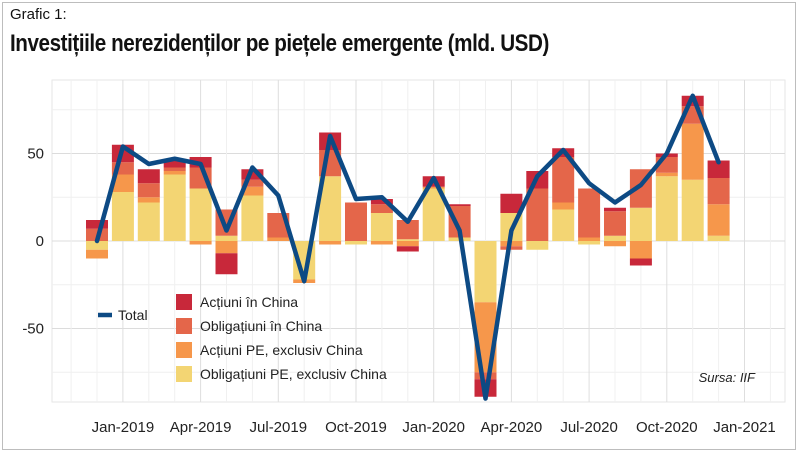 Image resolution: width=800 pixels, height=454 pixels. Describe the element at coordinates (356, 427) in the screenshot. I see `x-tick-label: Oct-2019` at that location.